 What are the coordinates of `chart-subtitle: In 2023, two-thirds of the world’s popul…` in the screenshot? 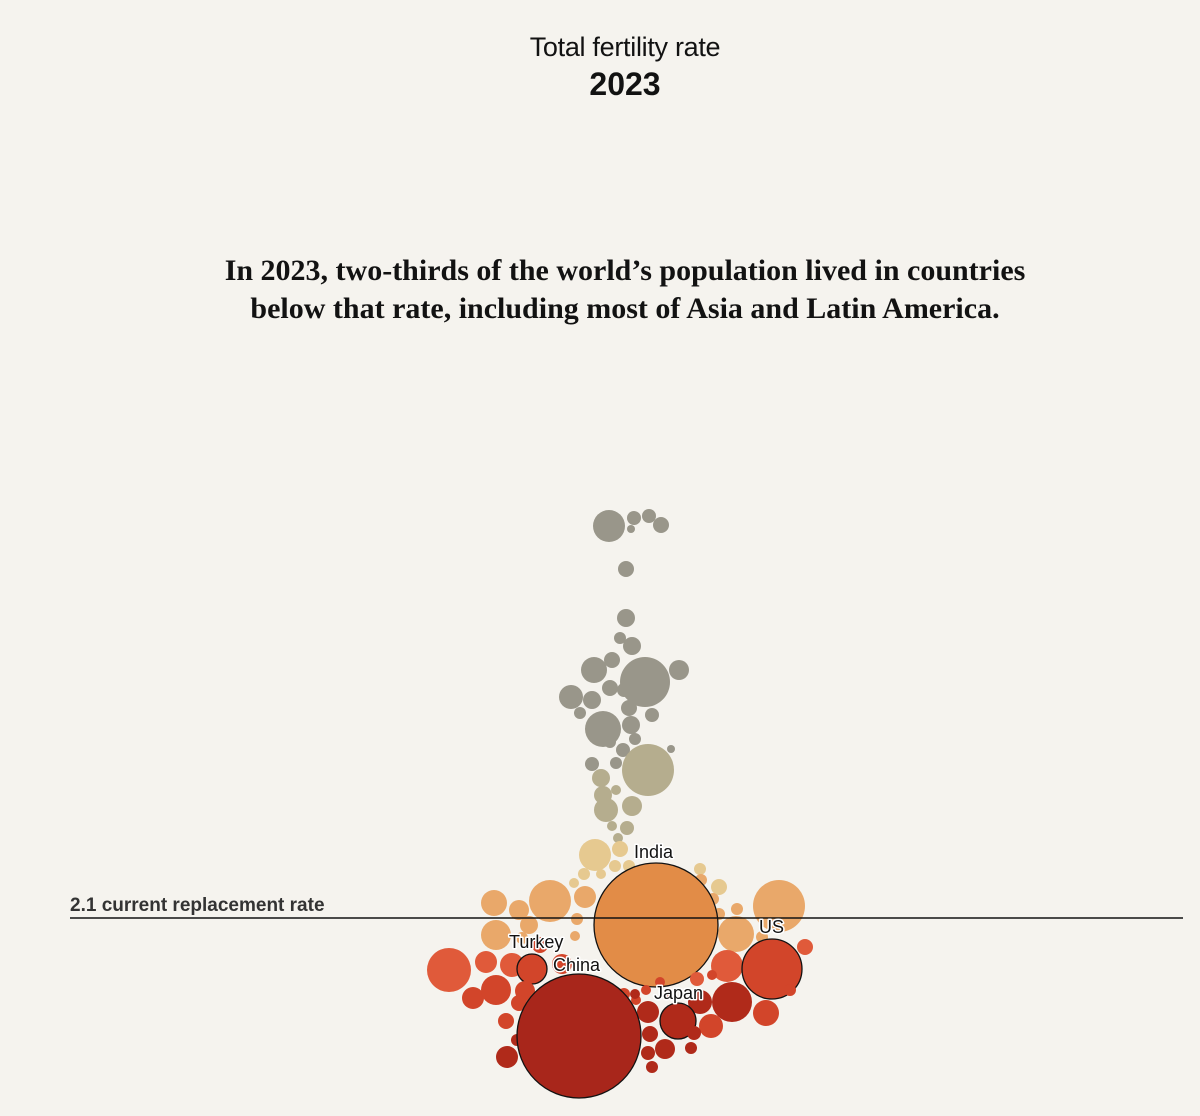 It's located at (625, 290).